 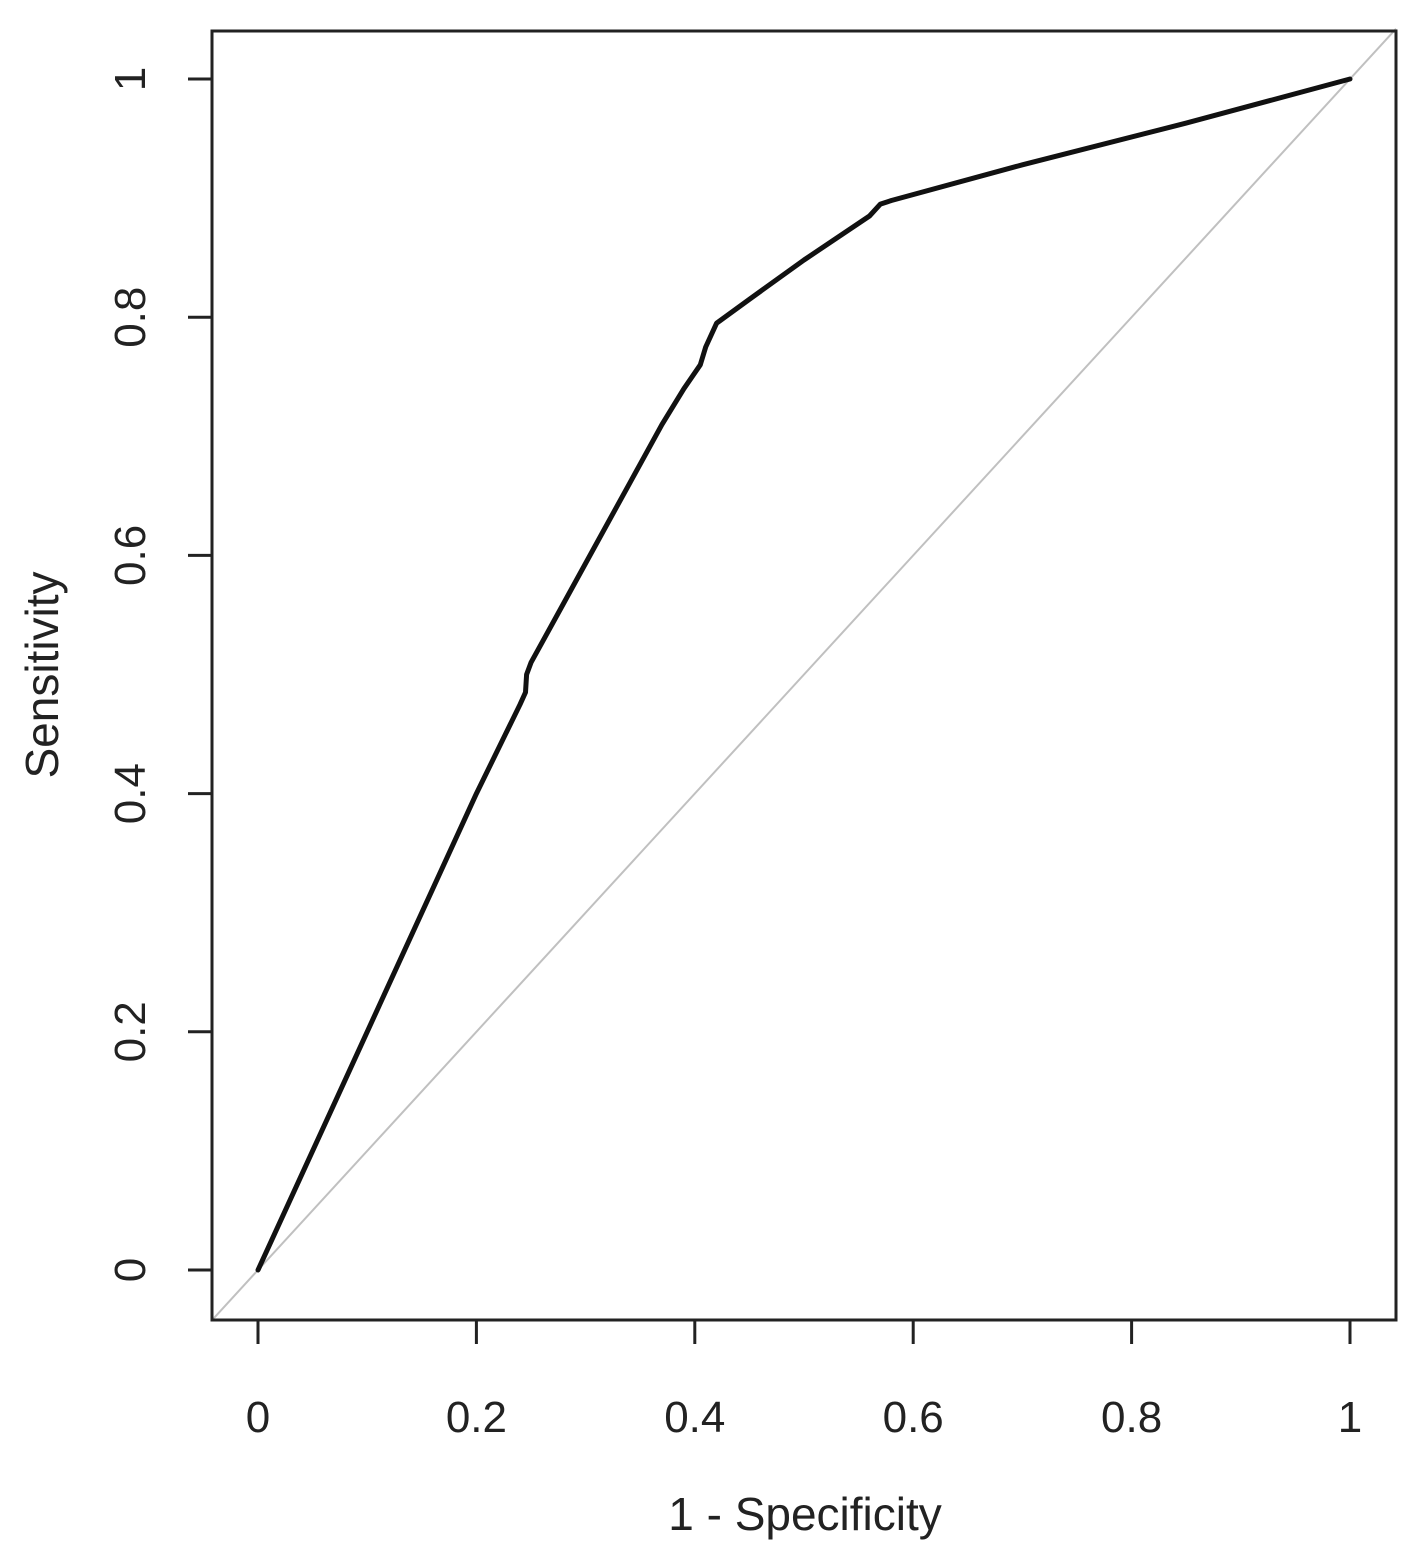 I want to click on y-axis: 0 0.2 0.4 0.6 0.8 1, so click(x=160, y=674).